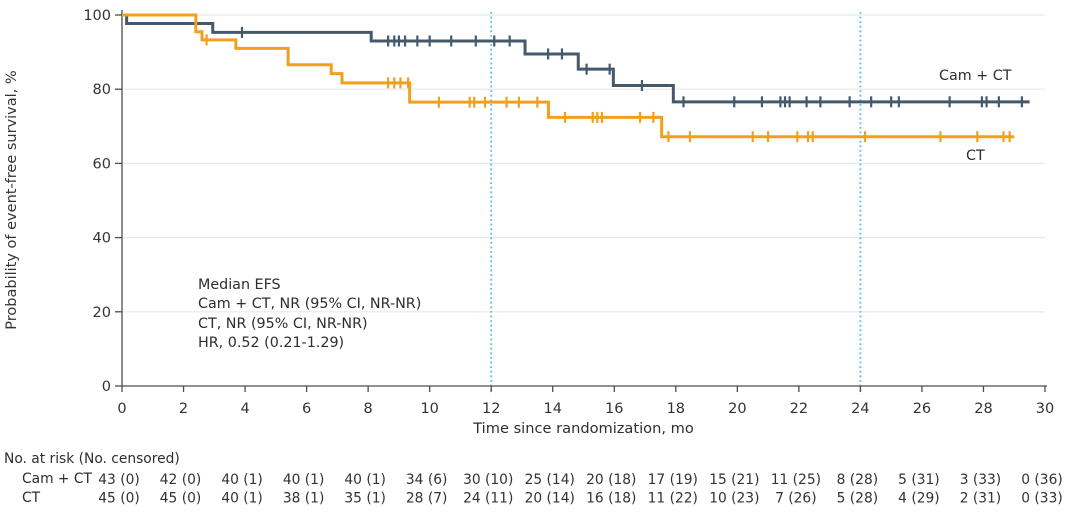 Image resolution: width=1080 pixels, height=519 pixels. I want to click on risk-cell: 38 (1), so click(304, 499).